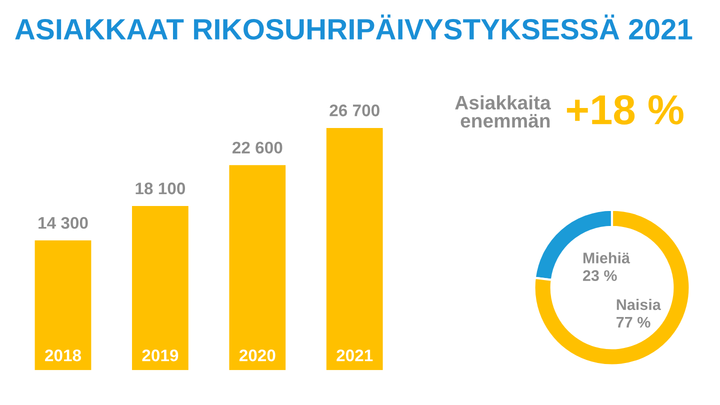 This screenshot has width=720, height=405. Describe the element at coordinates (355, 110) in the screenshot. I see `data-label: 26 700` at that location.